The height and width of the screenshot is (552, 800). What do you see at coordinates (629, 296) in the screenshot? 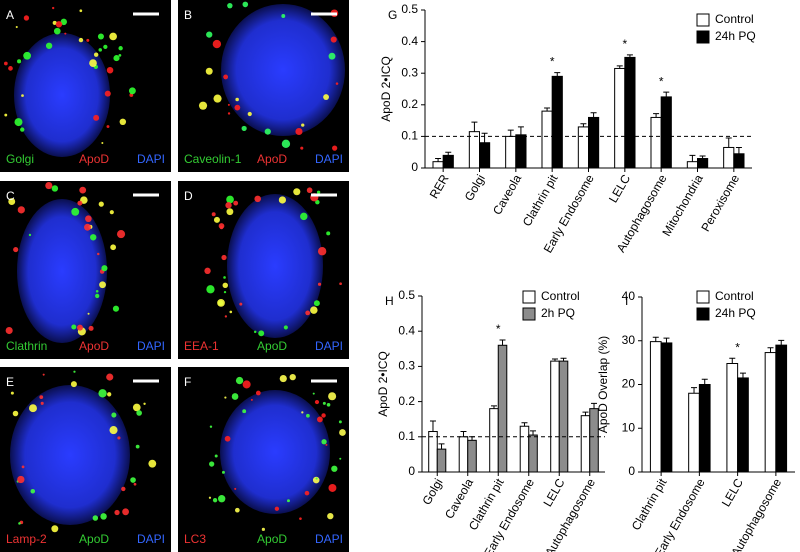
I see `y-tick-label: 40` at bounding box center [629, 296].